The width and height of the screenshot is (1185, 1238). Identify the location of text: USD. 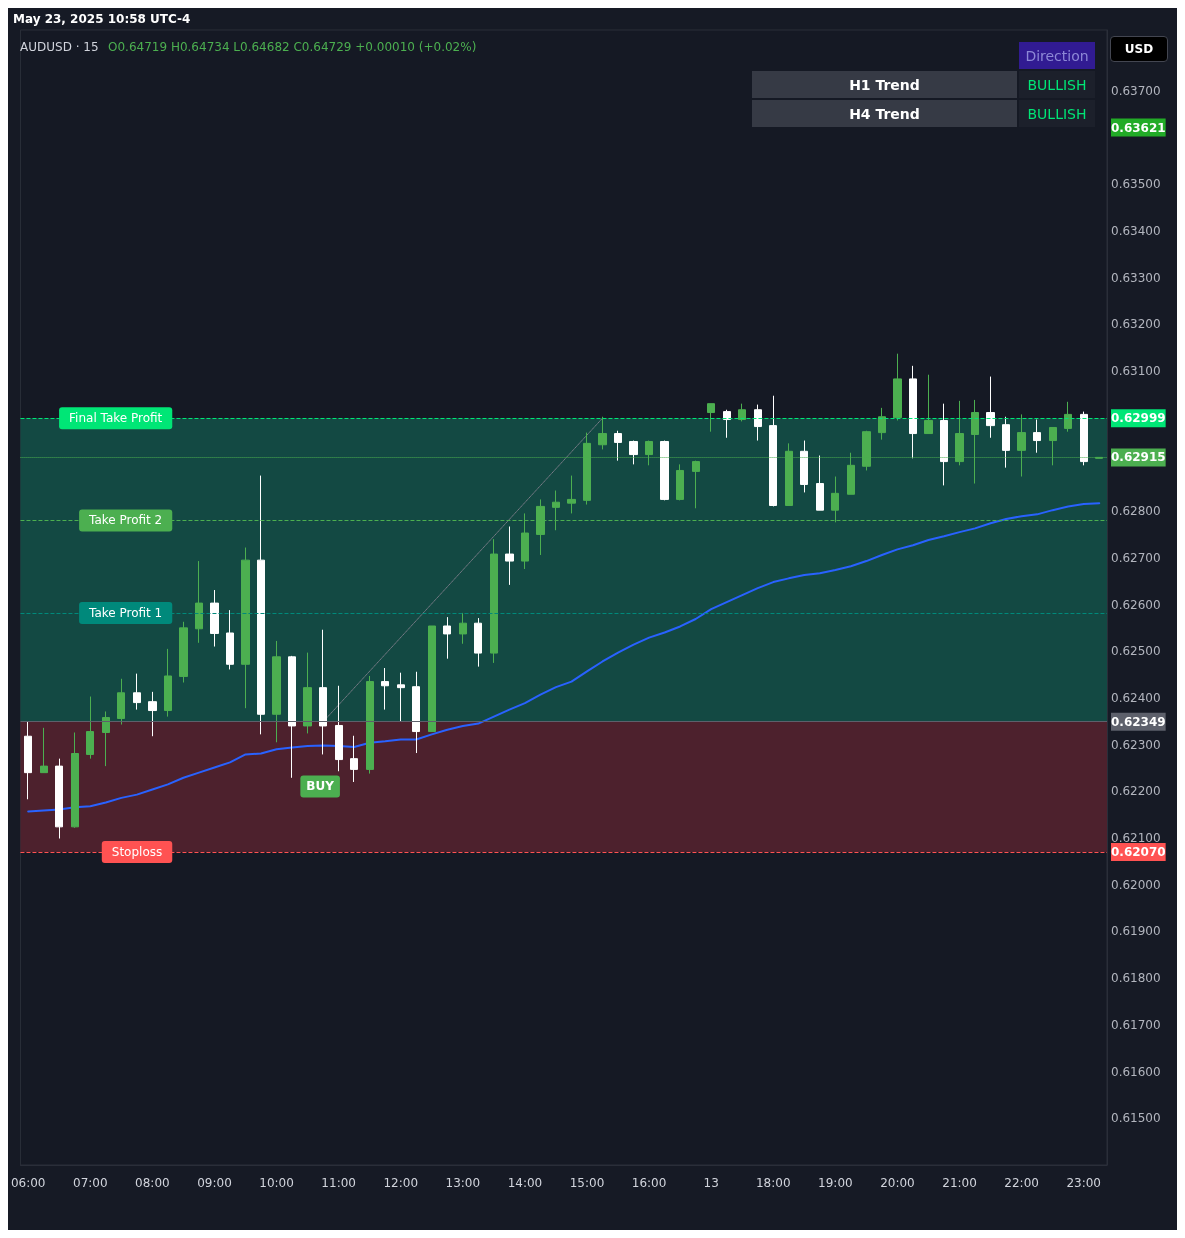
(1139, 49).